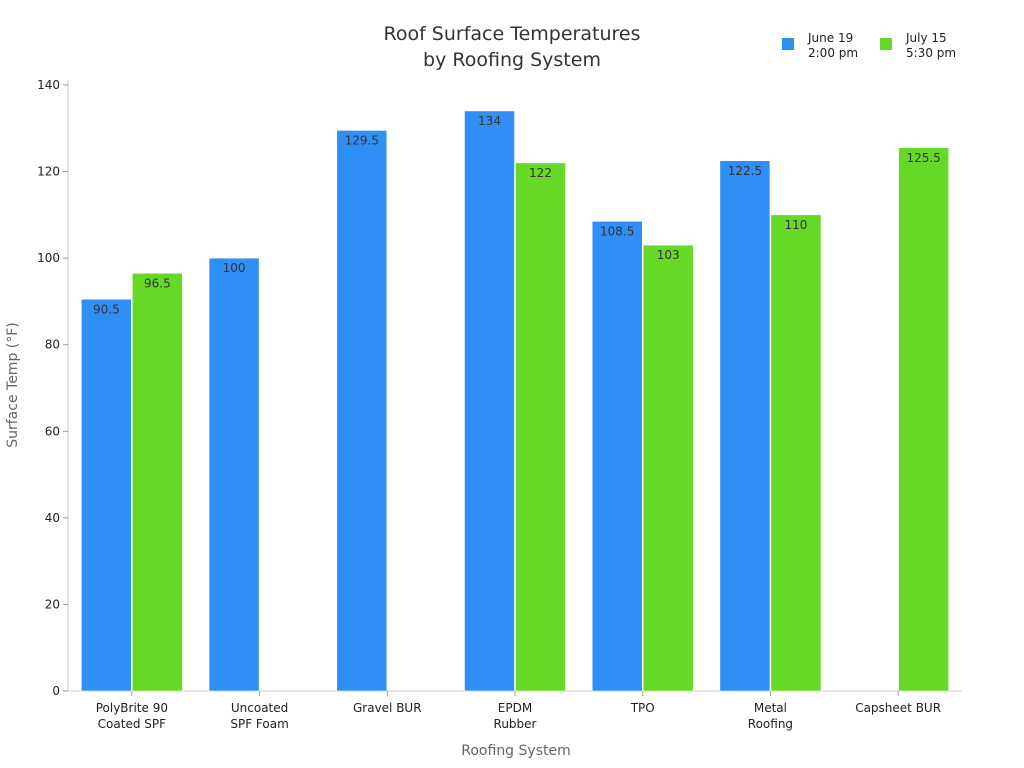 Image resolution: width=1024 pixels, height=768 pixels. Describe the element at coordinates (795, 225) in the screenshot. I see `data-label: 110` at that location.